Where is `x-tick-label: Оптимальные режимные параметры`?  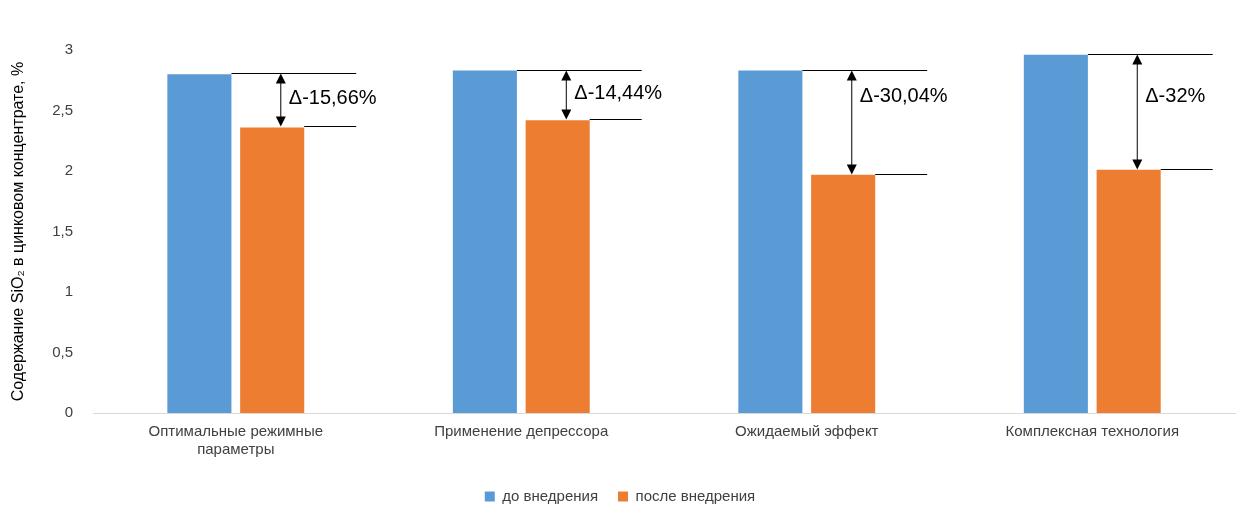 x-tick-label: Оптимальные режимные параметры is located at coordinates (236, 440).